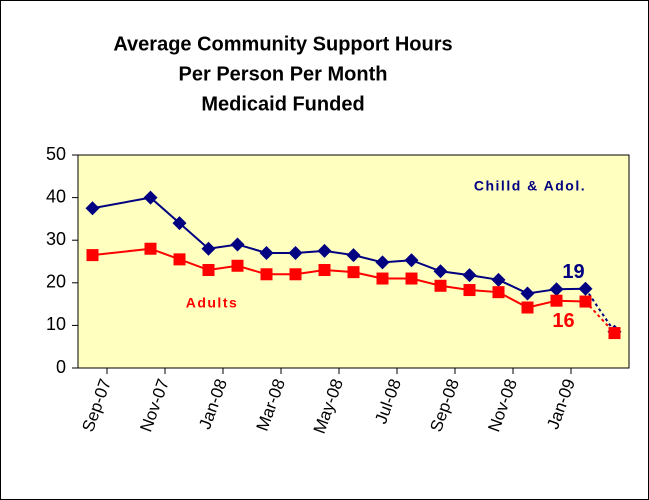  What do you see at coordinates (530, 186) in the screenshot?
I see `series-label: Chilld & Adol.` at bounding box center [530, 186].